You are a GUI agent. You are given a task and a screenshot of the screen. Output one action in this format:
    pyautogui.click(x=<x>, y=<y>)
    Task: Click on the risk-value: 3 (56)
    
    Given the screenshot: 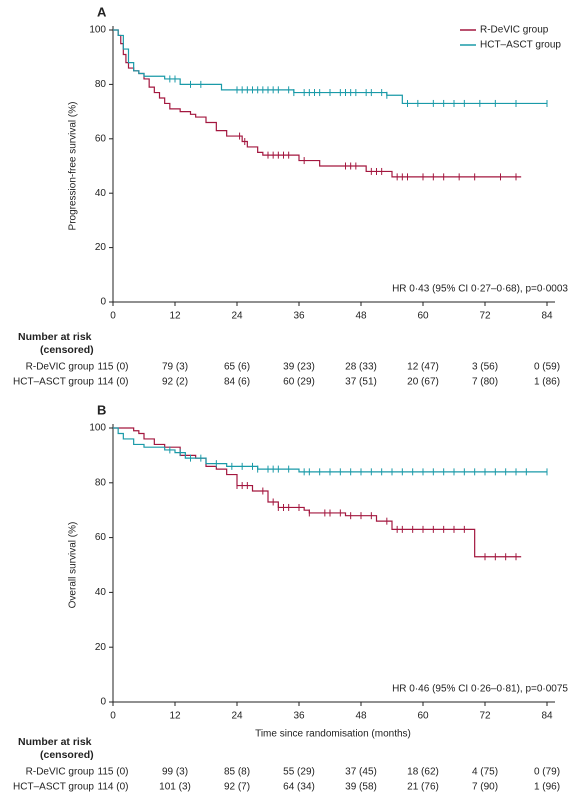 What is the action you would take?
    pyautogui.click(x=485, y=367)
    